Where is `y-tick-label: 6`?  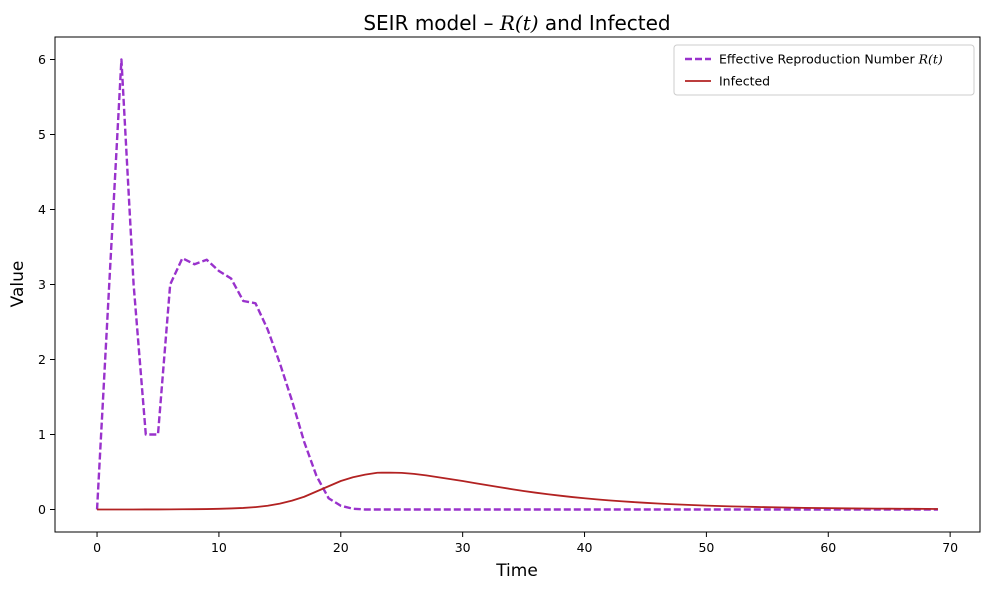 y-tick-label: 6 is located at coordinates (42, 59).